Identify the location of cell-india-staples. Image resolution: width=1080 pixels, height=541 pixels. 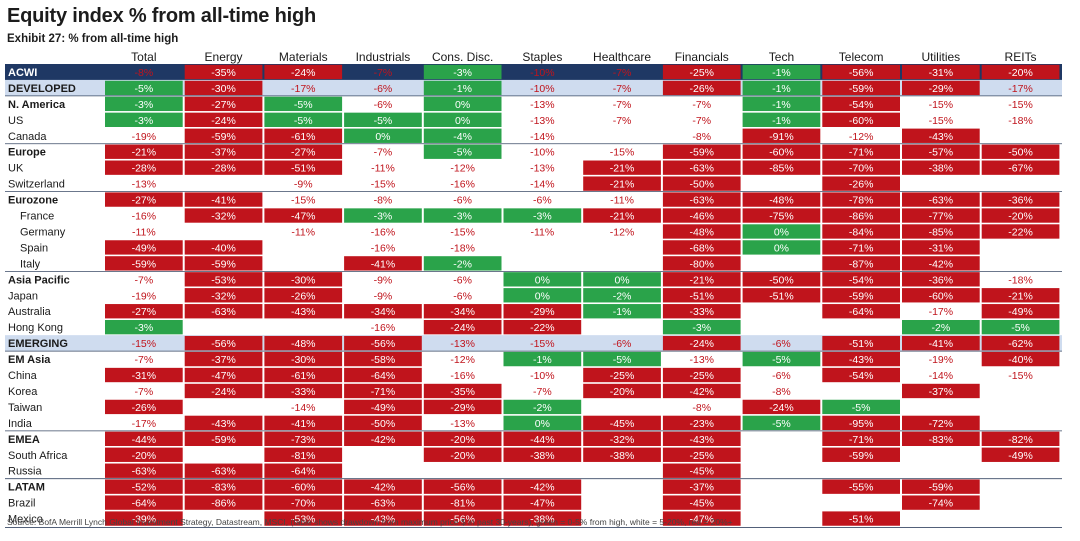
(542, 423).